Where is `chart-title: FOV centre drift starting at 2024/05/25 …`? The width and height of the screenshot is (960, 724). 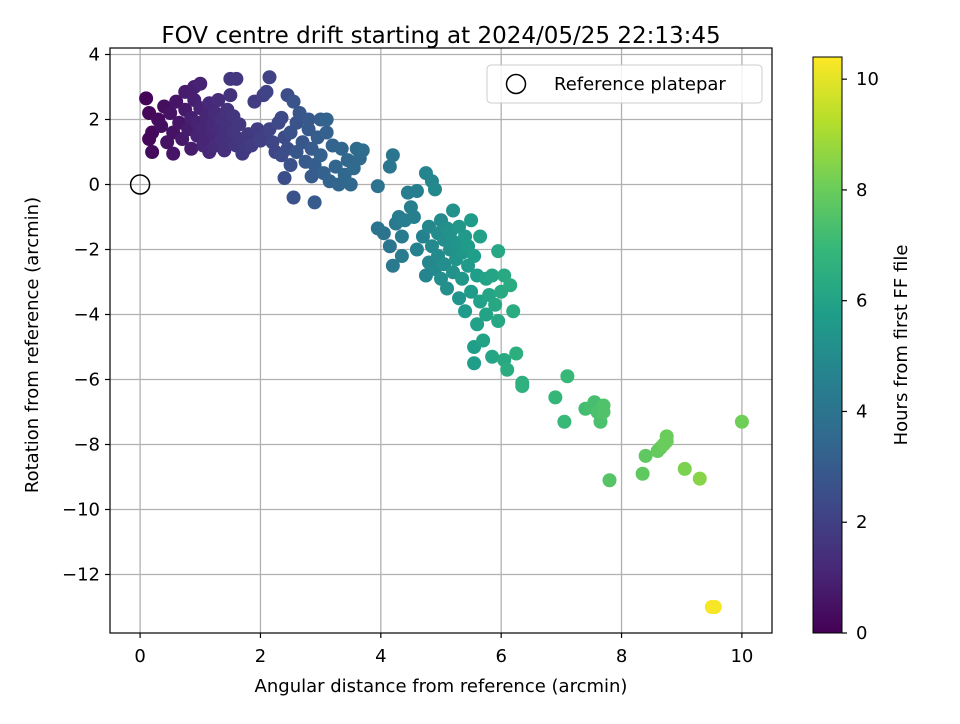
chart-title: FOV centre drift starting at 2024/05/25 … is located at coordinates (440, 36).